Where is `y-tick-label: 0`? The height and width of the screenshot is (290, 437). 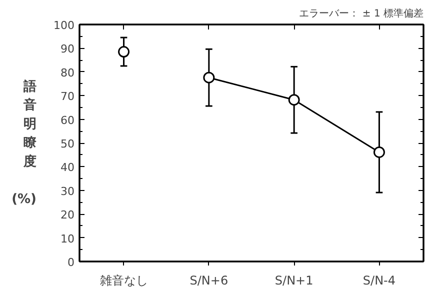
y-tick-label: 0 is located at coordinates (71, 262).